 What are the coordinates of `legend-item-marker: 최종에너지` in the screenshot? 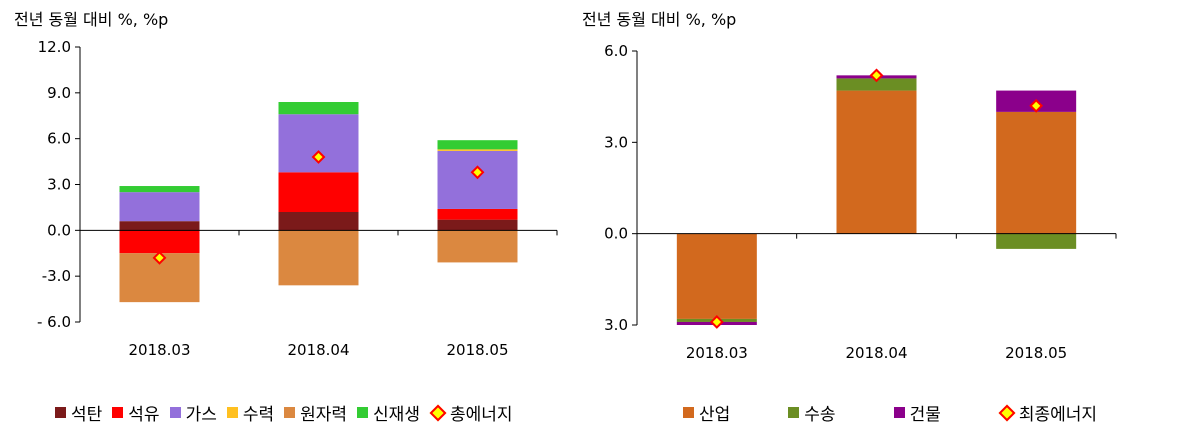 It's located at (1048, 412).